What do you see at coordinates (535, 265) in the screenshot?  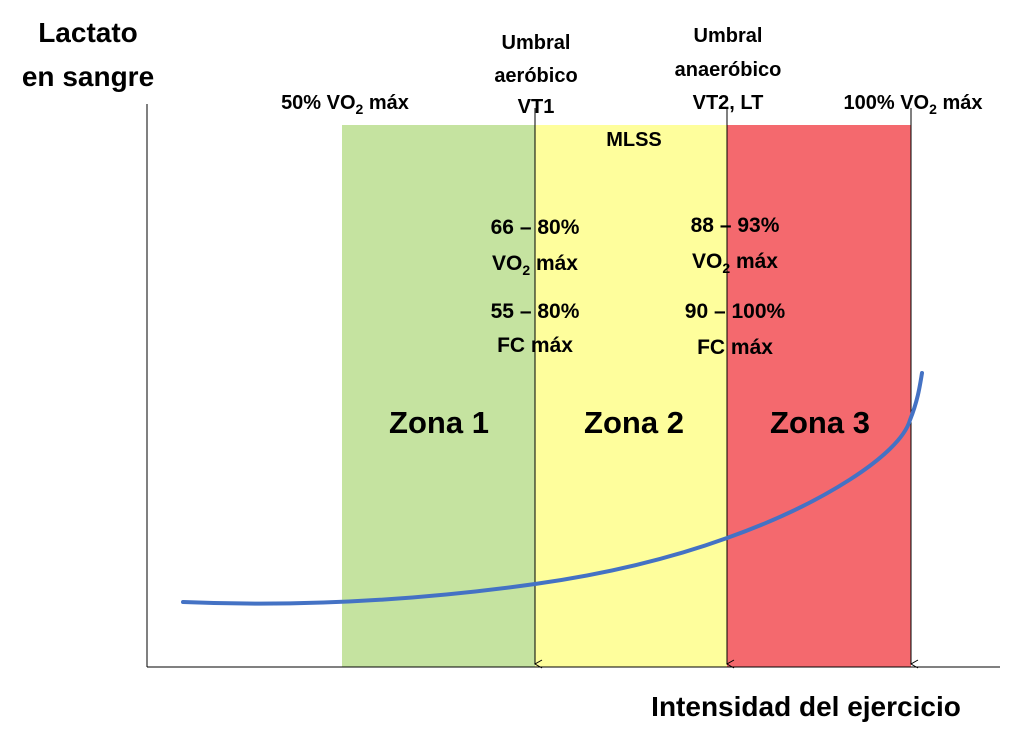 I see `vt1-vo2-label: VO2 máx` at bounding box center [535, 265].